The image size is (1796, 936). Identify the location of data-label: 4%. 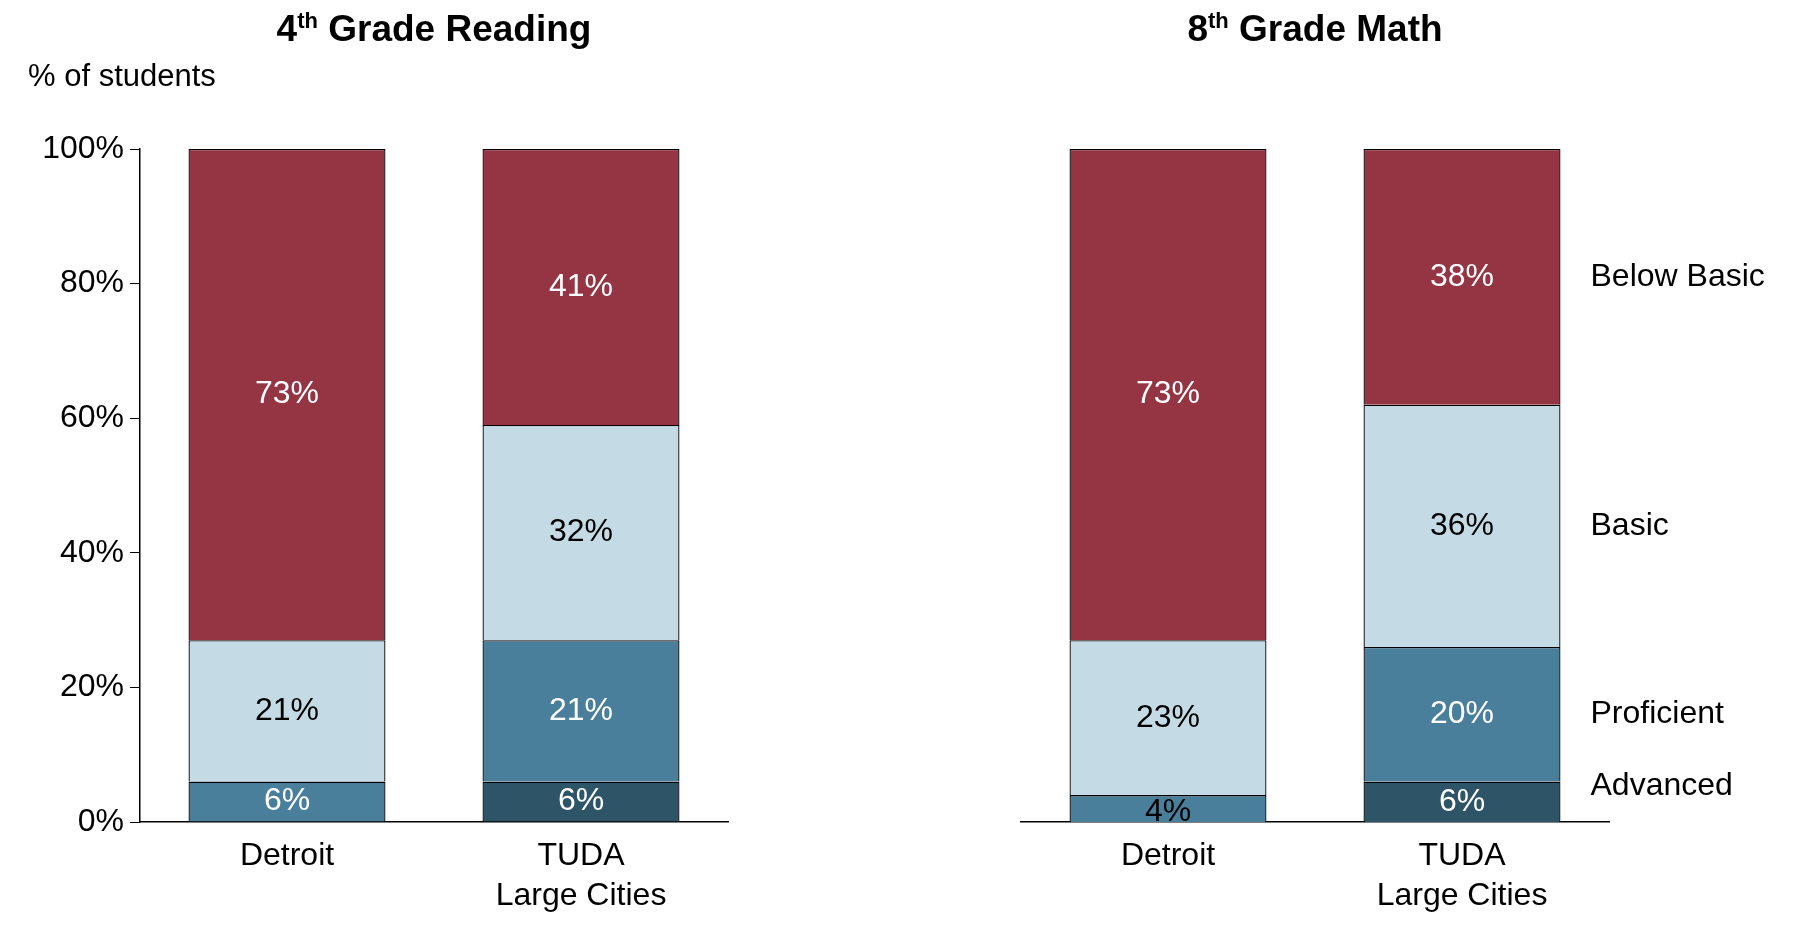
(1168, 810).